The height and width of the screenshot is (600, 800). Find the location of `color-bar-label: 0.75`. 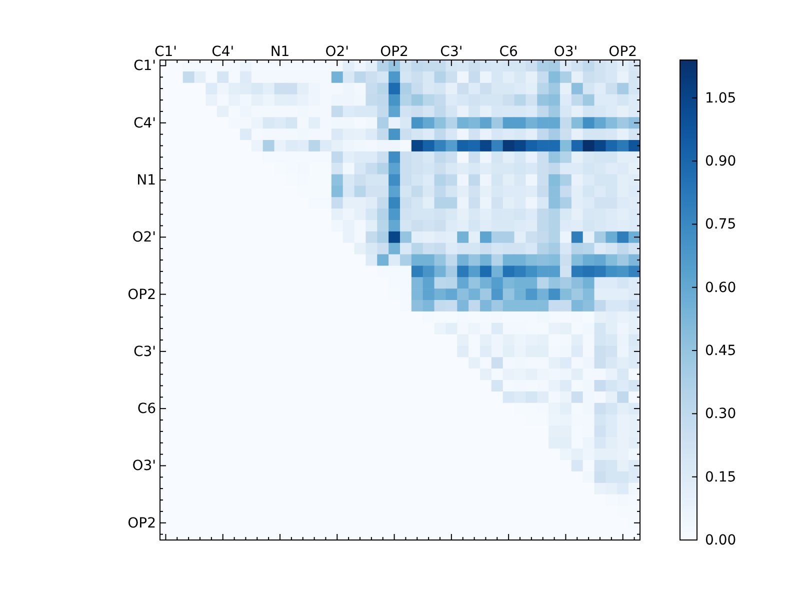

color-bar-label: 0.75 is located at coordinates (720, 224).